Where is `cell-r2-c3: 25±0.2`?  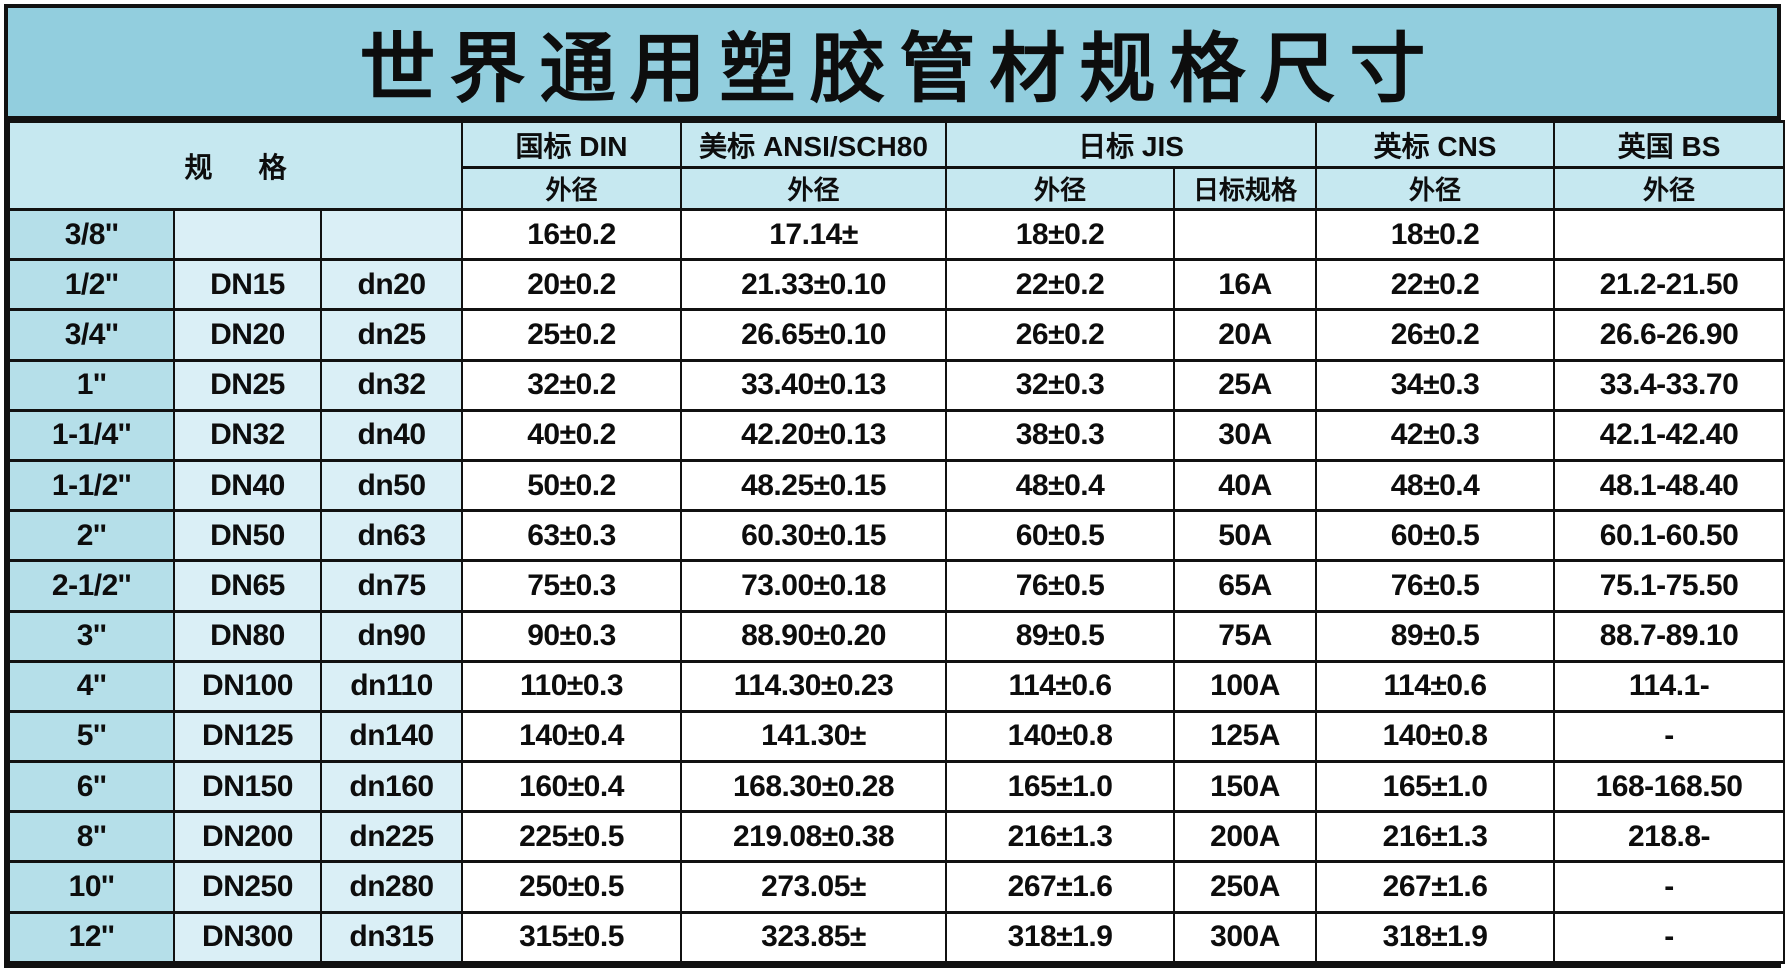
cell-r2-c3: 25±0.2 is located at coordinates (572, 335).